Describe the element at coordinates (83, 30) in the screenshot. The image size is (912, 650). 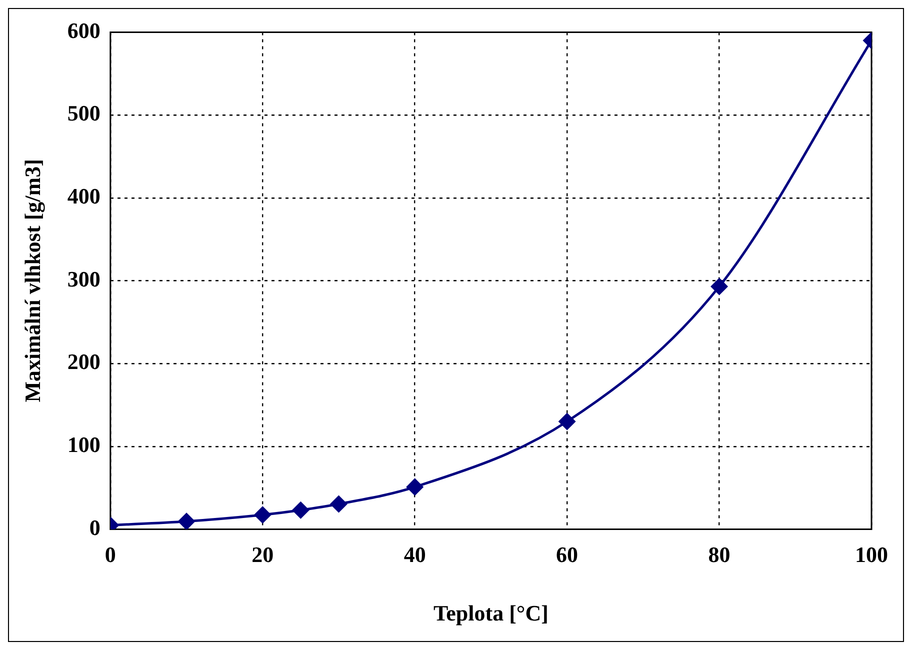
I see `y-tick-label: 600` at that location.